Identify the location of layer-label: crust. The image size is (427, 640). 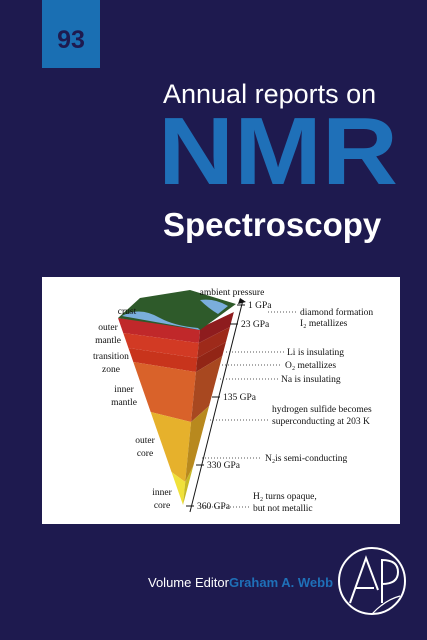
(127, 312).